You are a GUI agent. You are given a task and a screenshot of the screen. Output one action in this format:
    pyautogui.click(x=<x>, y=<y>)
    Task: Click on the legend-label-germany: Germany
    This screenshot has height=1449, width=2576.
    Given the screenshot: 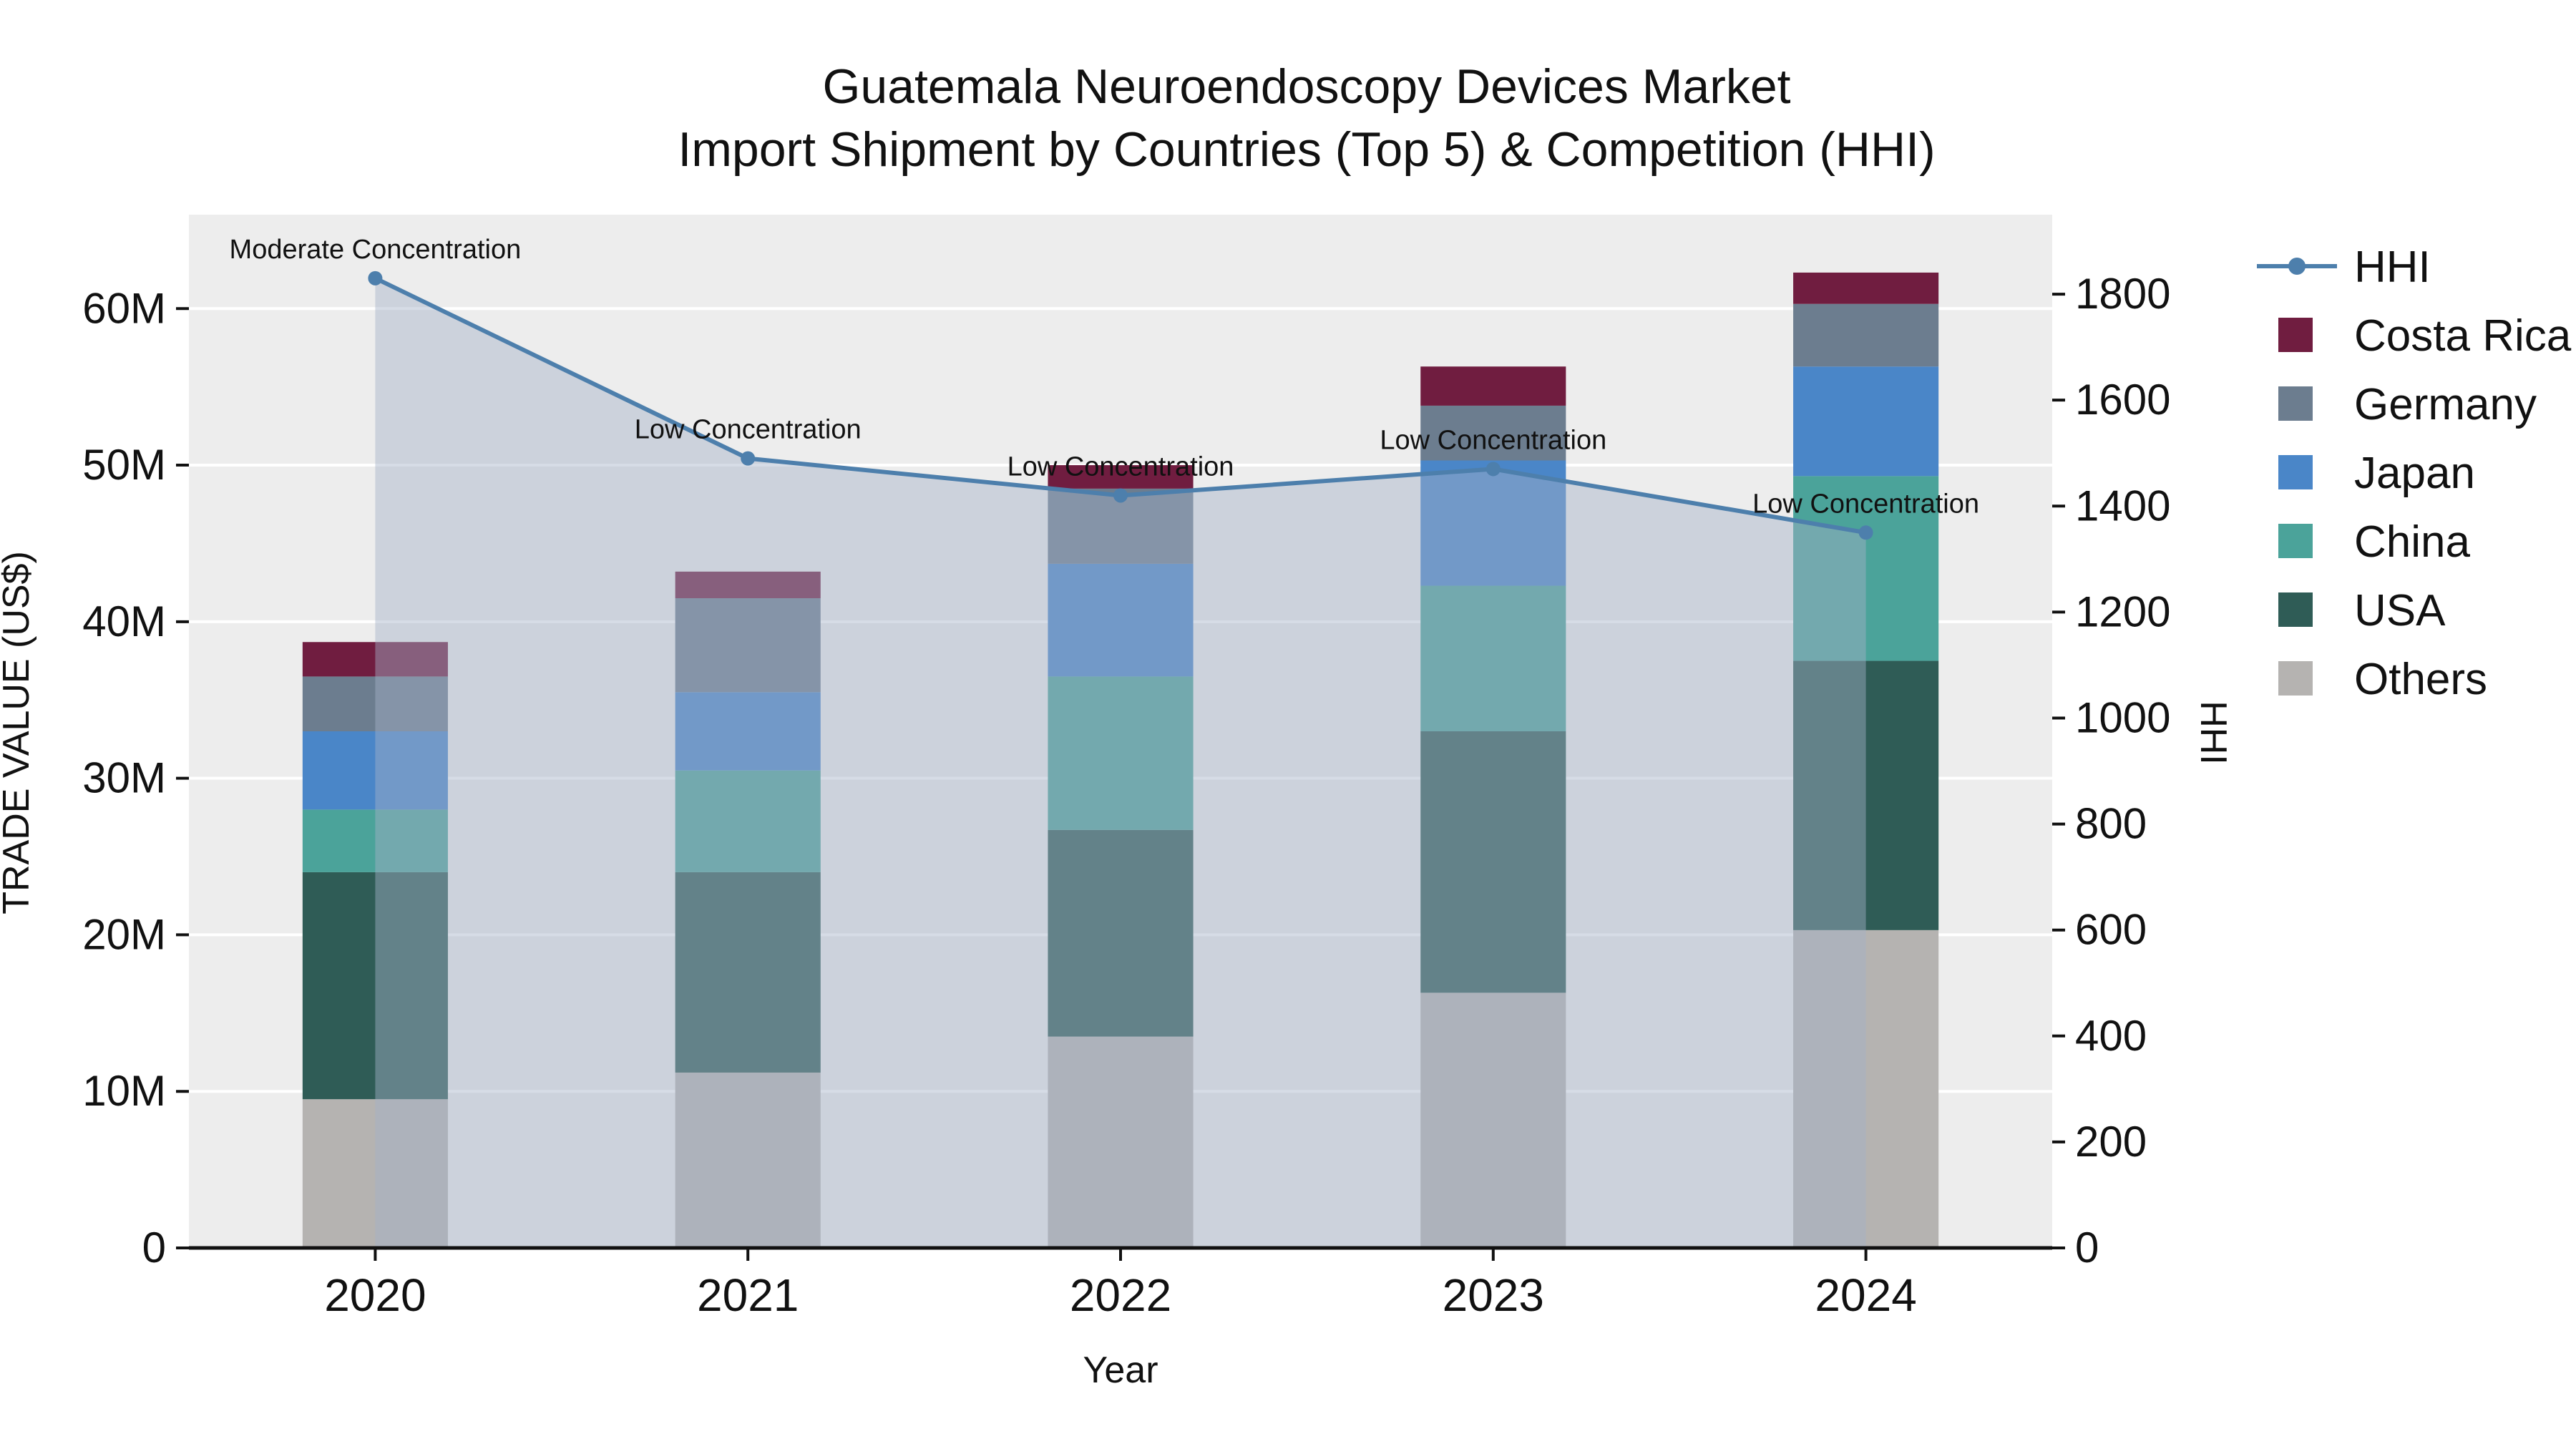 What is the action you would take?
    pyautogui.click(x=2445, y=404)
    